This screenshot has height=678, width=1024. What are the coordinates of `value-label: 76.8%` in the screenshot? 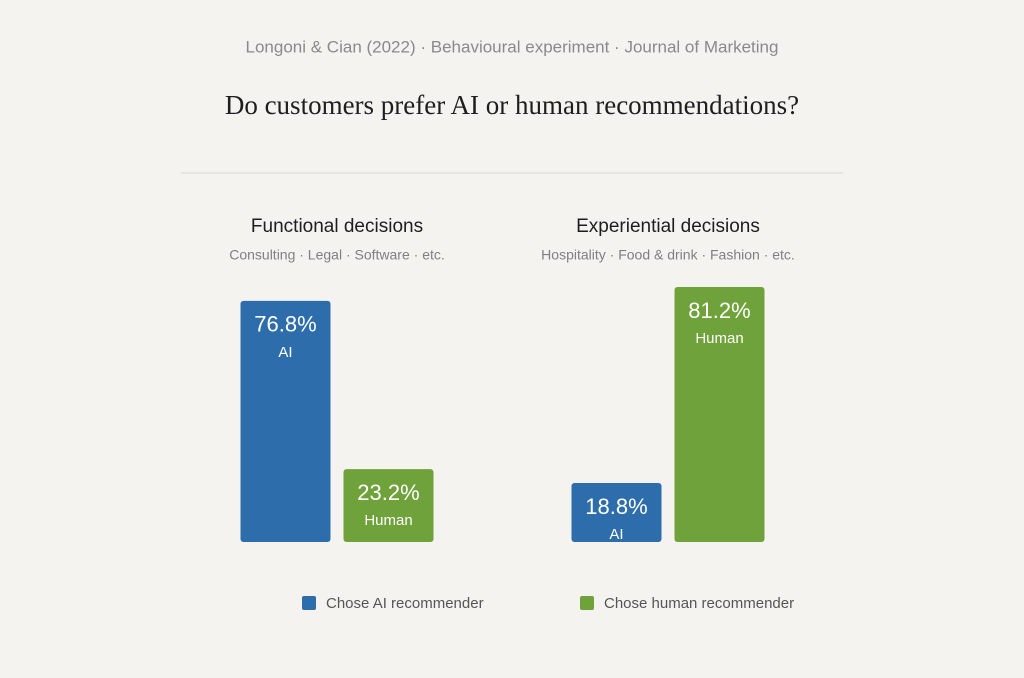 It's located at (285, 324).